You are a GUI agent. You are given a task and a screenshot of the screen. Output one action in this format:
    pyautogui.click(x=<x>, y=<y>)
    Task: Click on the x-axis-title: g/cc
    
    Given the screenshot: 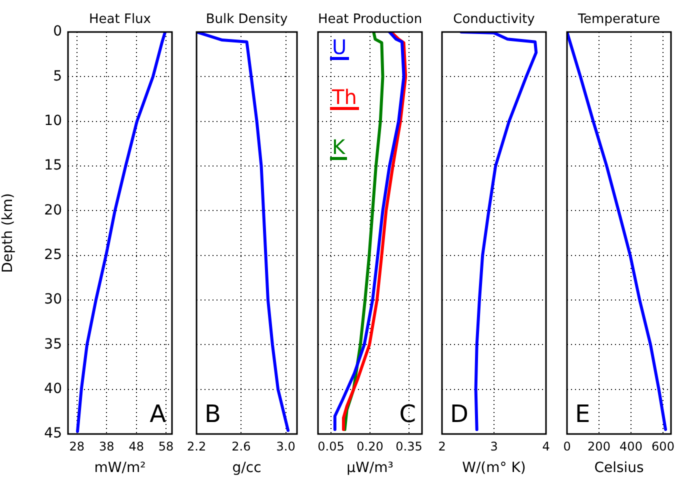 What is the action you would take?
    pyautogui.click(x=247, y=468)
    